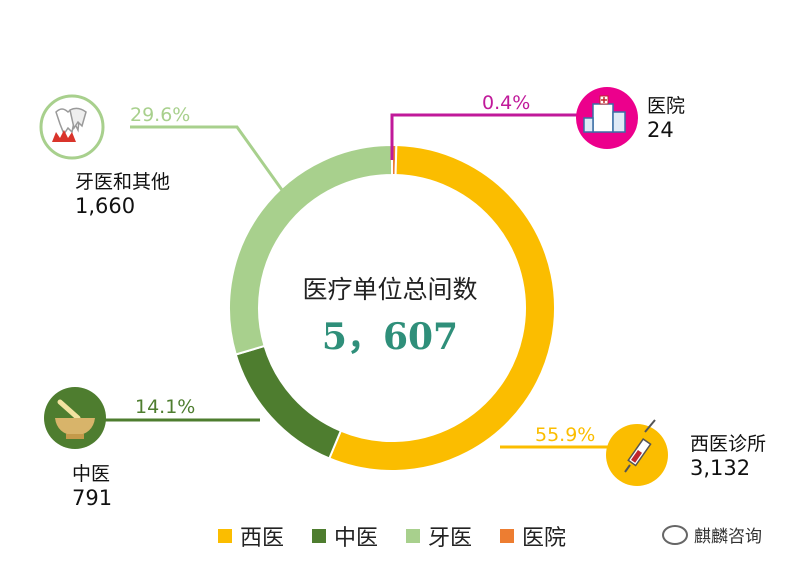 The width and height of the screenshot is (800, 569). What do you see at coordinates (666, 106) in the screenshot?
I see `category-name: 医院` at bounding box center [666, 106].